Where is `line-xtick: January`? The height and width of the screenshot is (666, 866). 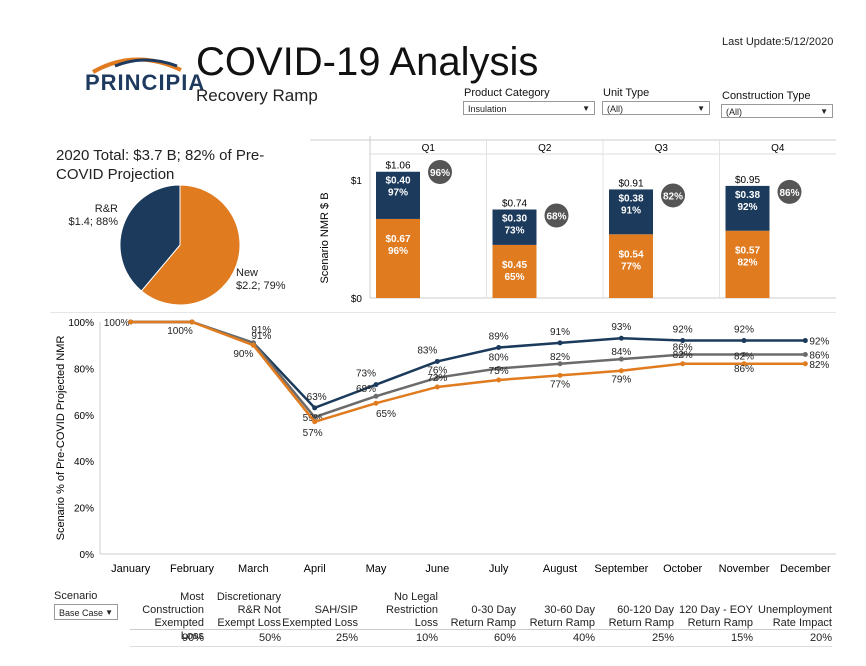
line-xtick: January is located at coordinates (131, 569).